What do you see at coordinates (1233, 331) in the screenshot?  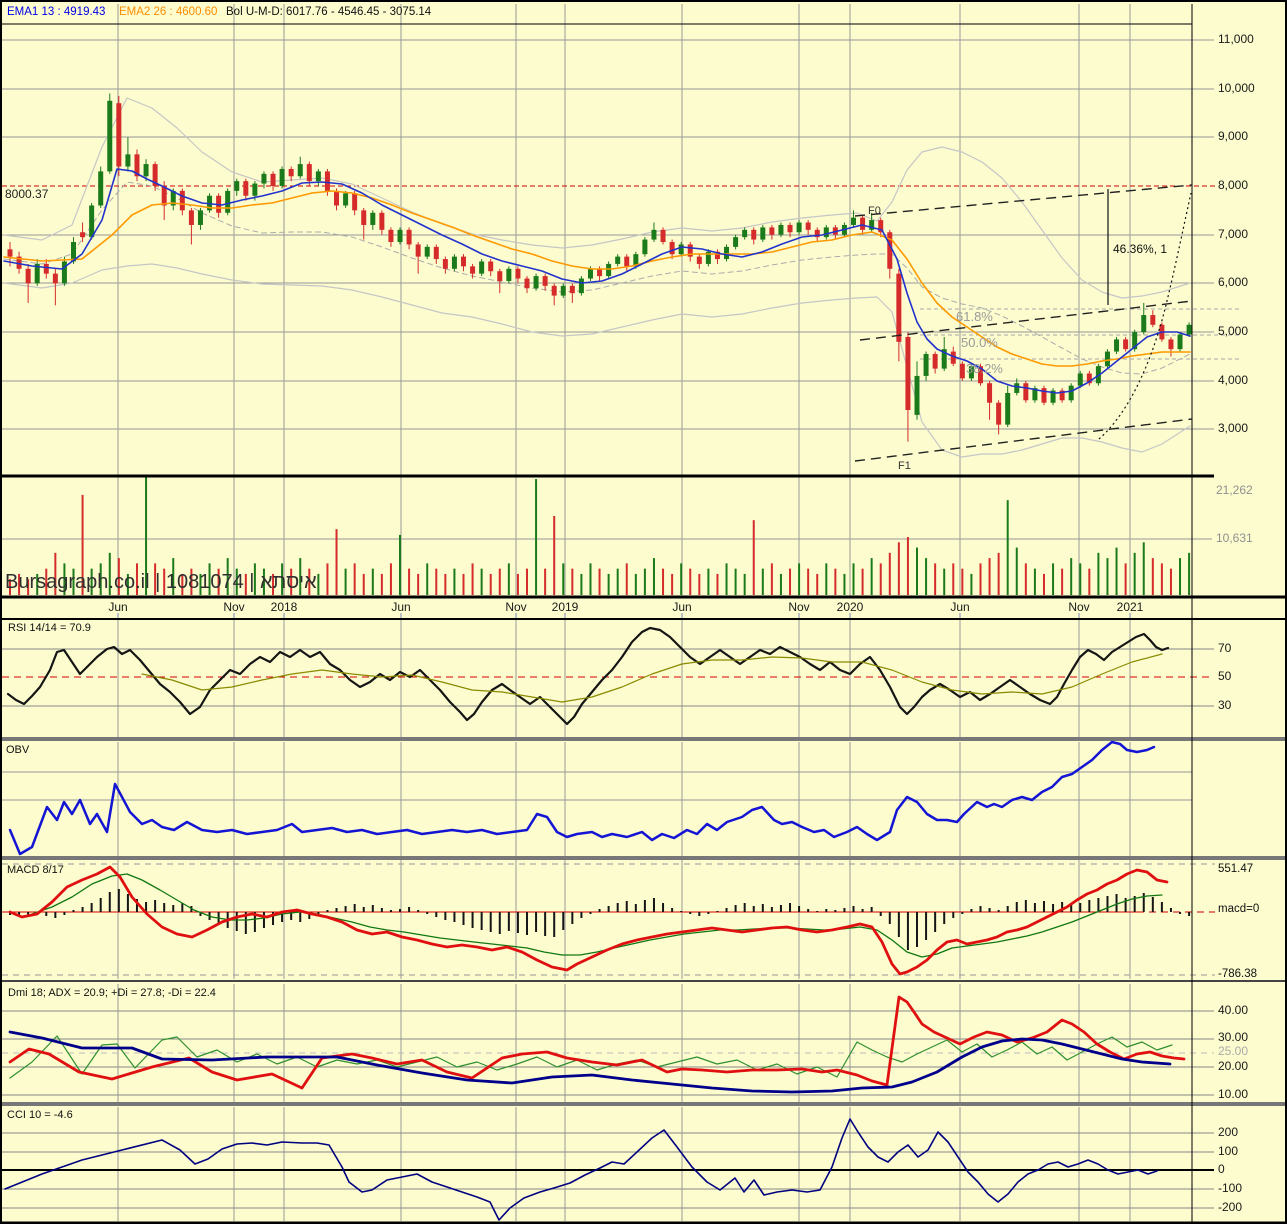 I see `axis-tick-label: 5,000` at bounding box center [1233, 331].